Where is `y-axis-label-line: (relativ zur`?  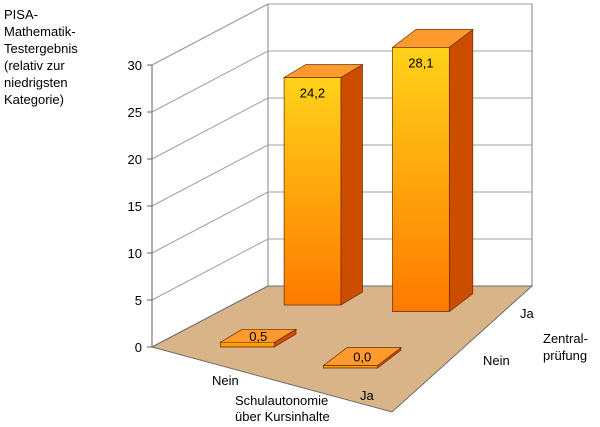
y-axis-label-line: (relativ zur is located at coordinates (34, 65).